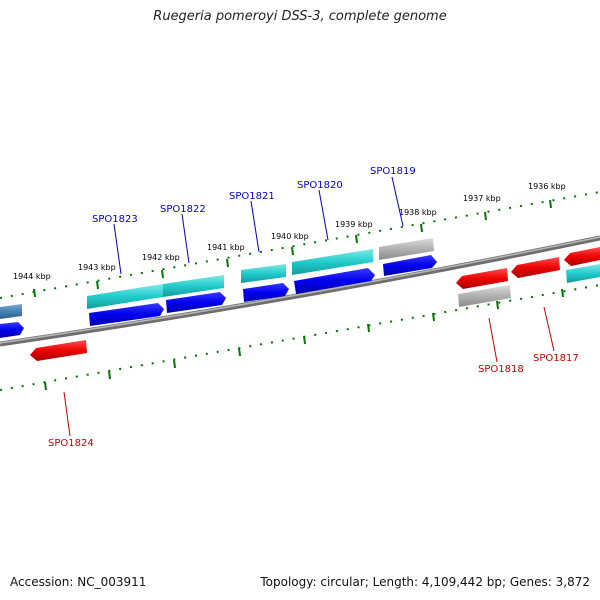 This screenshot has width=600, height=600. I want to click on gene-label-spo1821: SPO1821, so click(252, 196).